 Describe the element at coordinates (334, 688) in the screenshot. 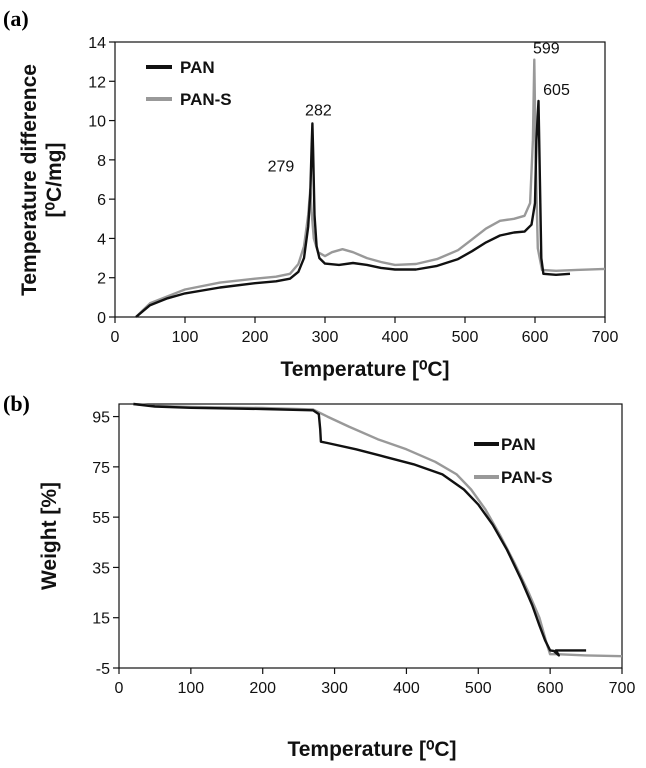

I see `panel-b-x-tick-label: 300` at that location.